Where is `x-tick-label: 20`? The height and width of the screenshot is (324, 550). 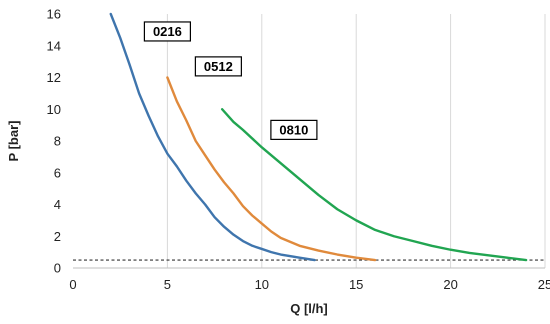 x-tick-label: 20 is located at coordinates (450, 284).